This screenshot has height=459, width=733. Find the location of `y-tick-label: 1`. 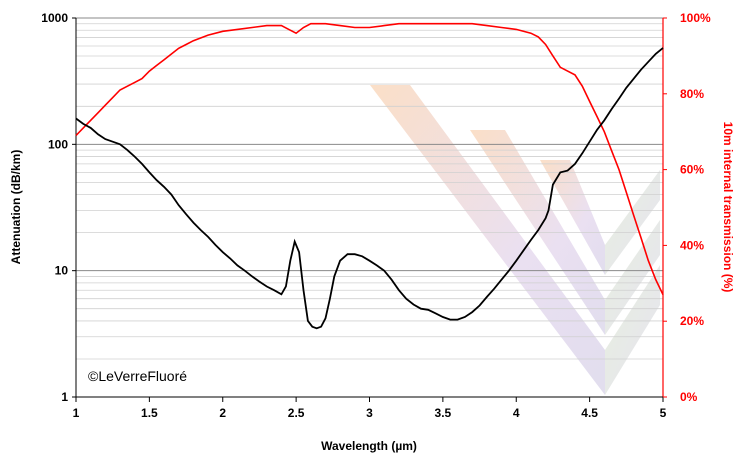

y-tick-label: 1 is located at coordinates (64, 397).